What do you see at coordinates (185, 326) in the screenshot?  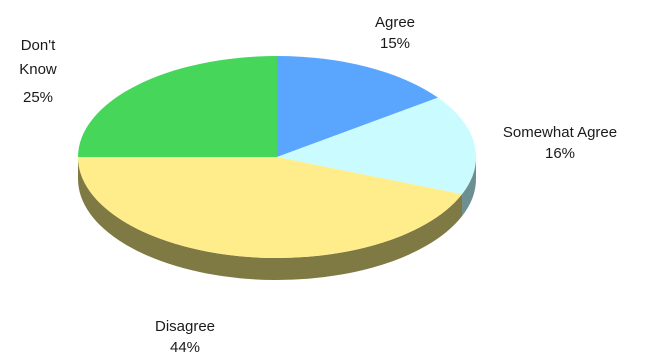 I see `slice-label-disagree-name: Disagree` at bounding box center [185, 326].